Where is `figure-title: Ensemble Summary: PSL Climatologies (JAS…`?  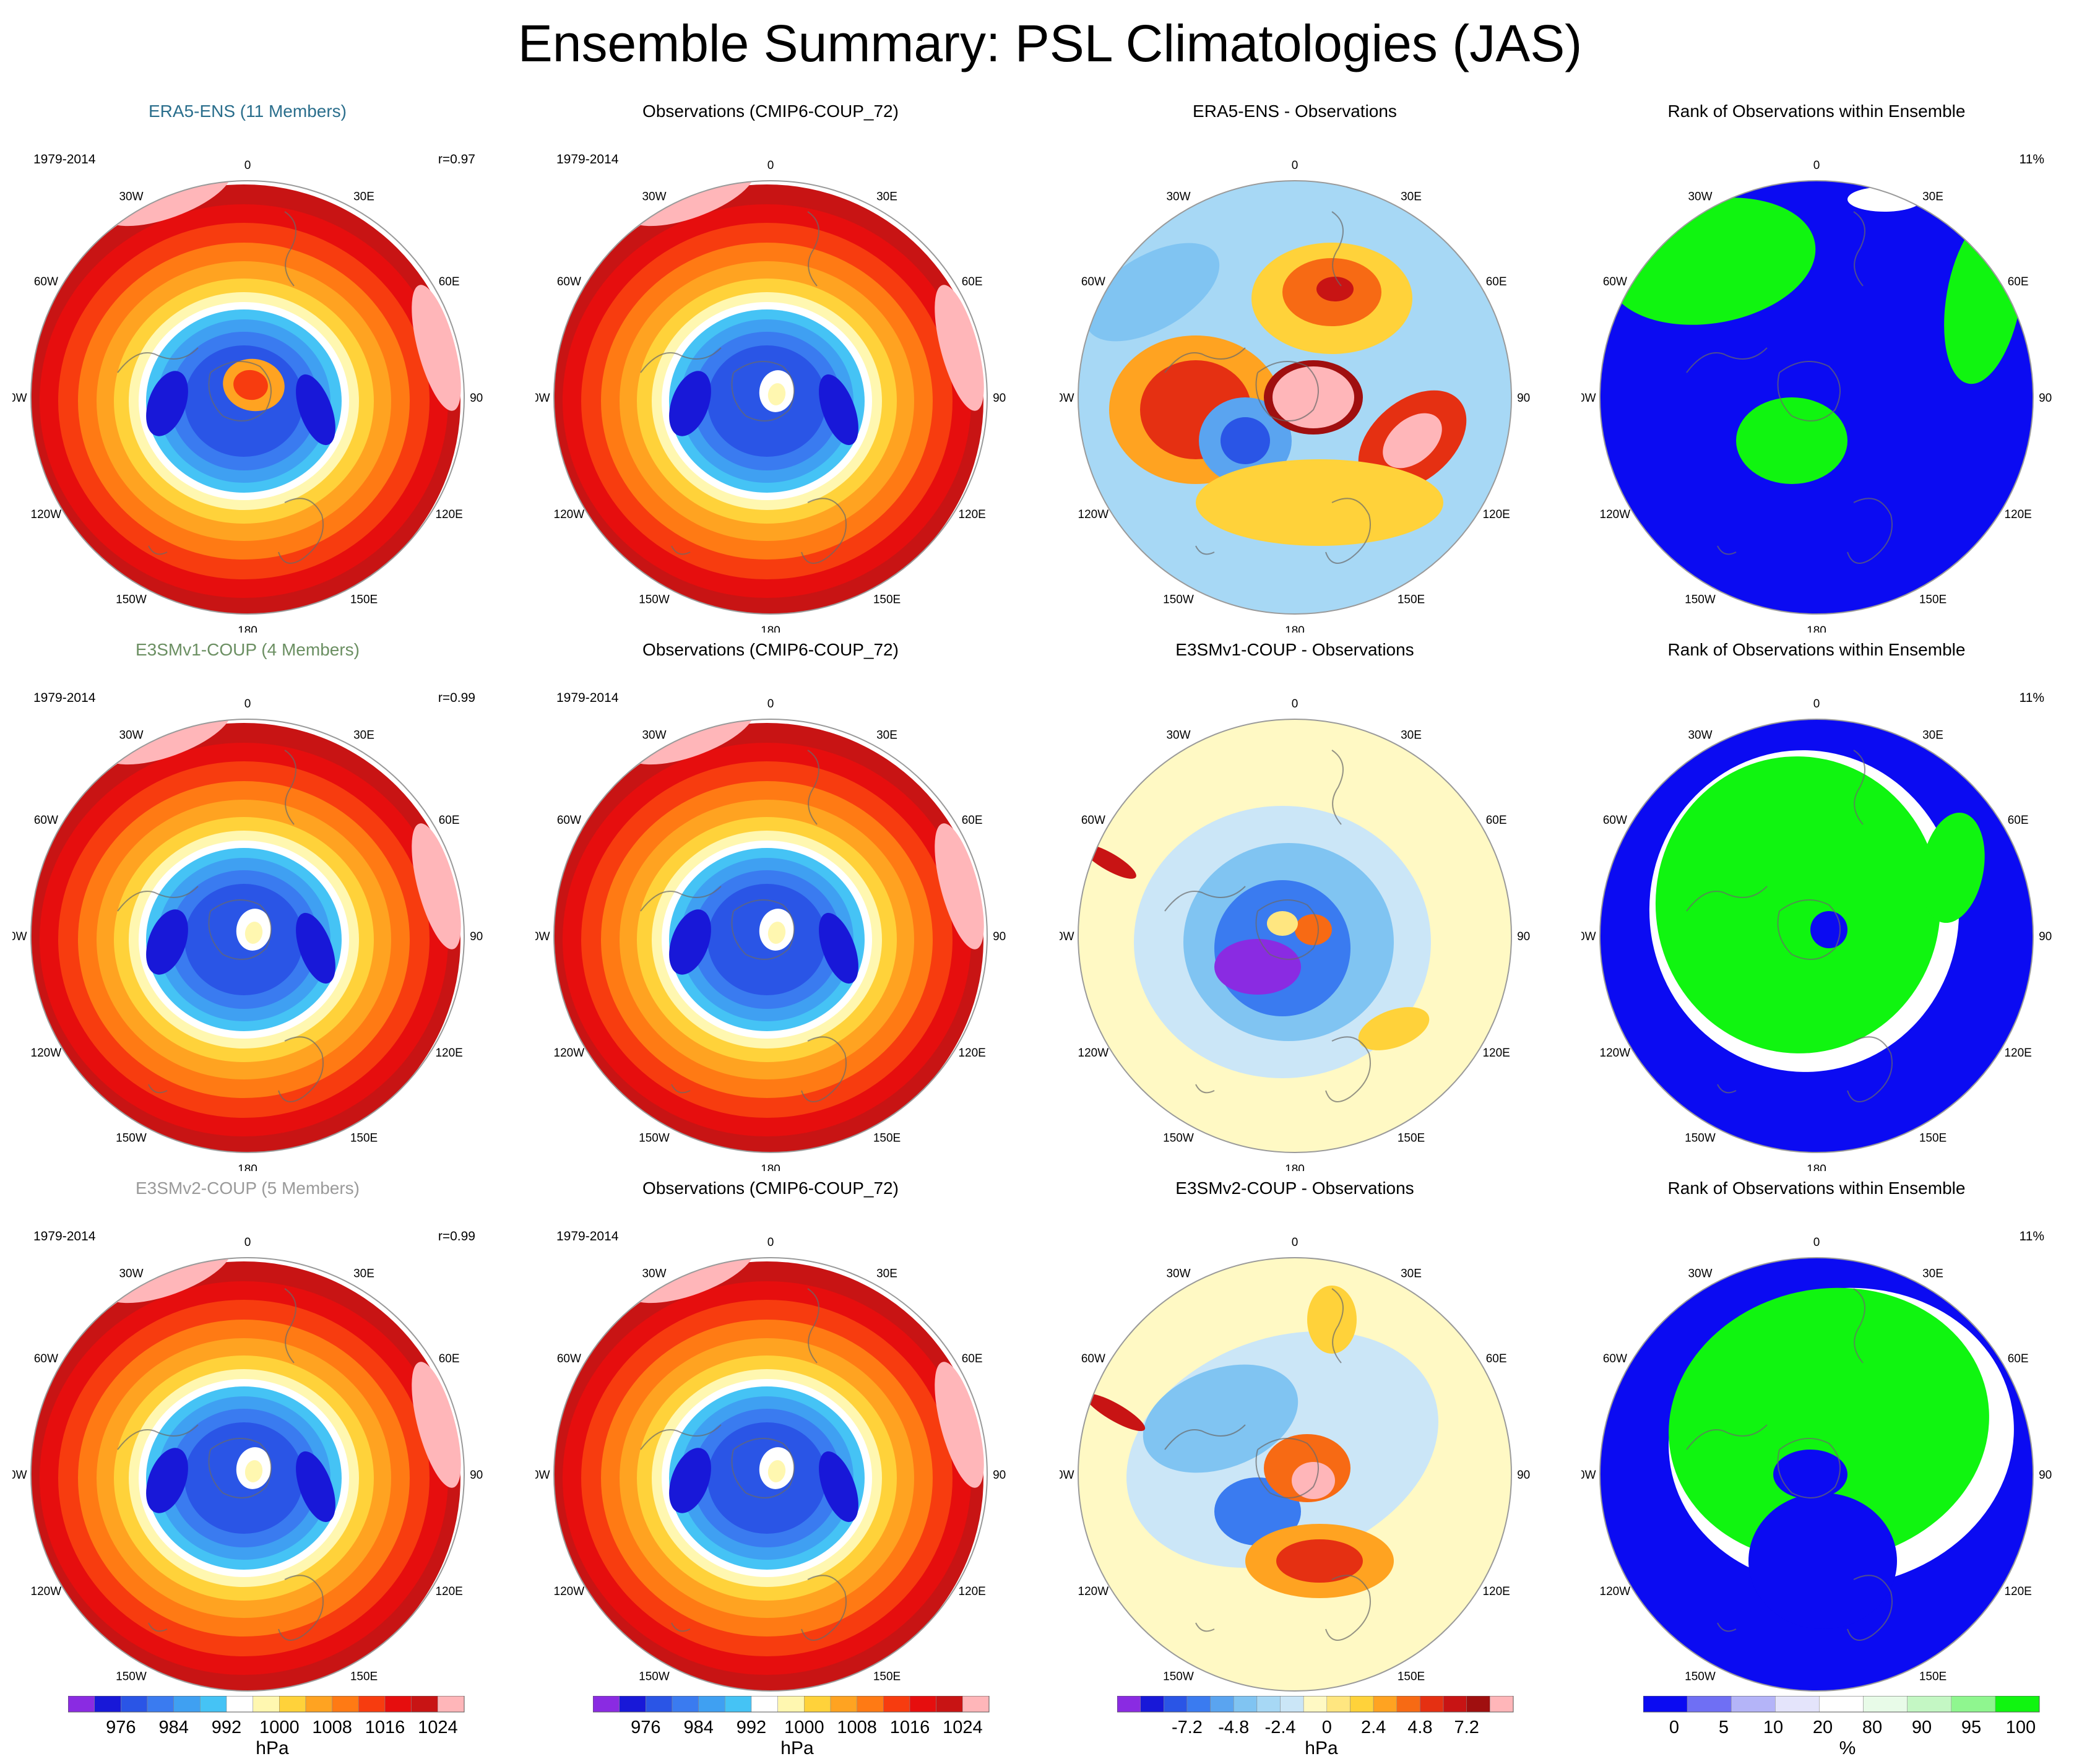
figure-title: Ensemble Summary: PSL Climatologies (JAS… is located at coordinates (1050, 43).